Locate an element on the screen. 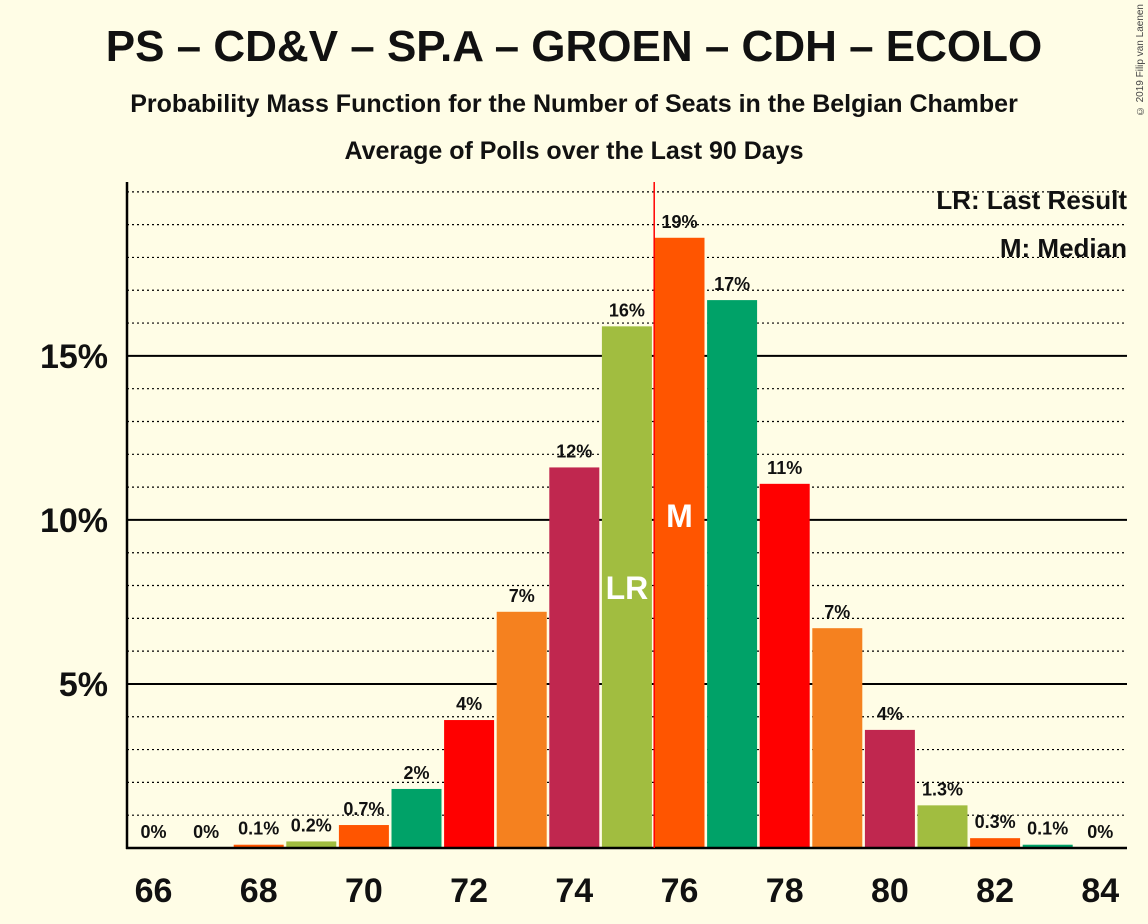 The height and width of the screenshot is (924, 1148). x-tick-label: 84 is located at coordinates (1100, 891).